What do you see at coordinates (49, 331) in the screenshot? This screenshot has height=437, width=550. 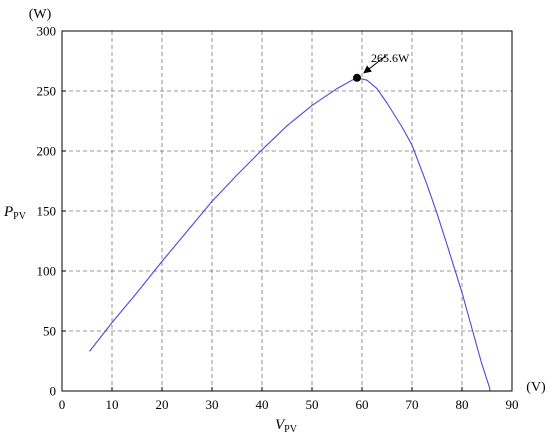 I see `y-tick-label: 50` at bounding box center [49, 331].